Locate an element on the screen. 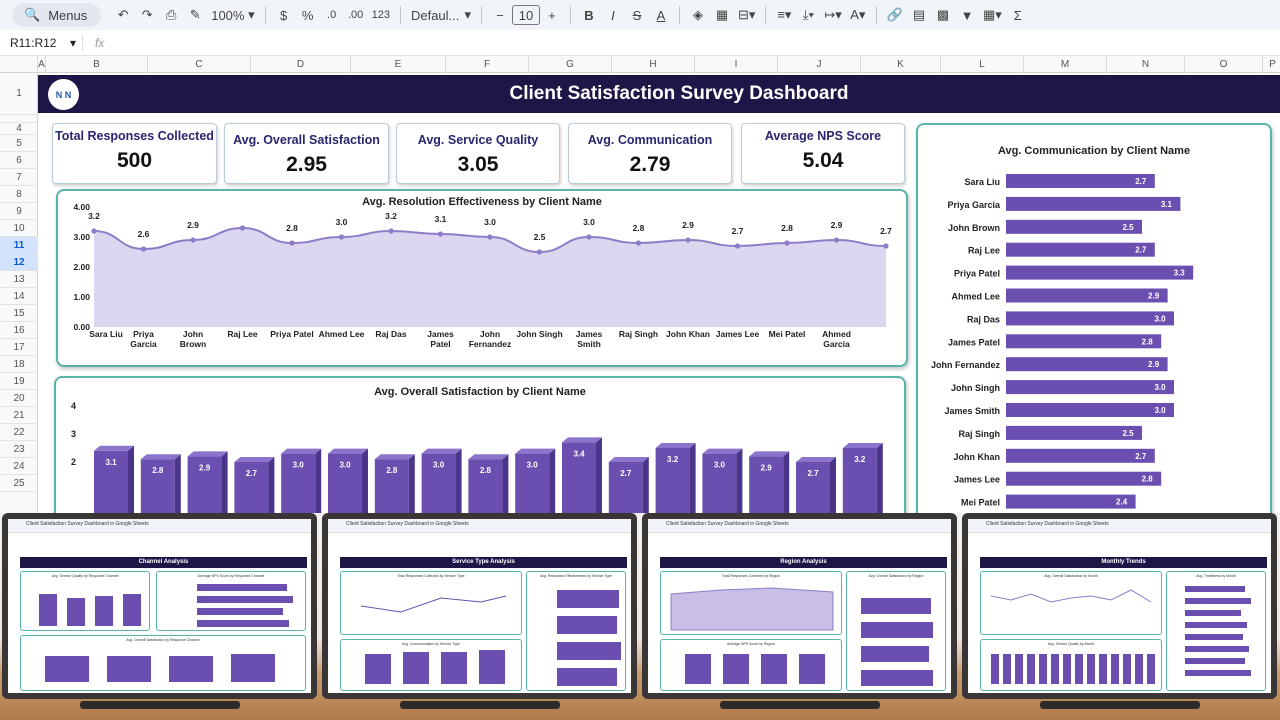 The width and height of the screenshot is (1280, 720). row-header-9: 9 is located at coordinates (19, 211).